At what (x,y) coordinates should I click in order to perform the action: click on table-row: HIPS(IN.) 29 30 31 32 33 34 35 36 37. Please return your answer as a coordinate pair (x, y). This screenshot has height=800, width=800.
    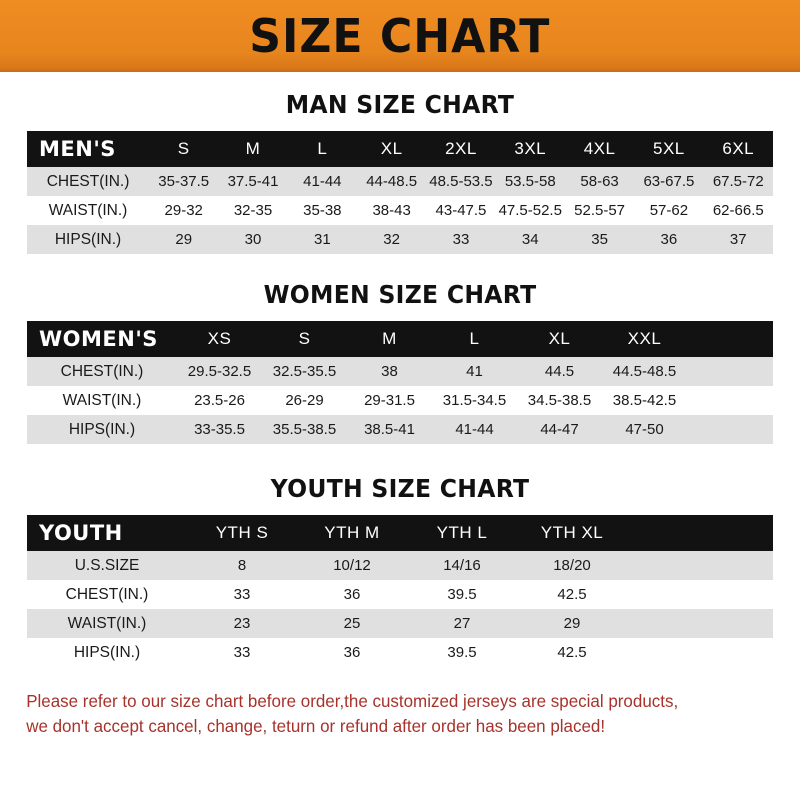
    Looking at the image, I should click on (400, 239).